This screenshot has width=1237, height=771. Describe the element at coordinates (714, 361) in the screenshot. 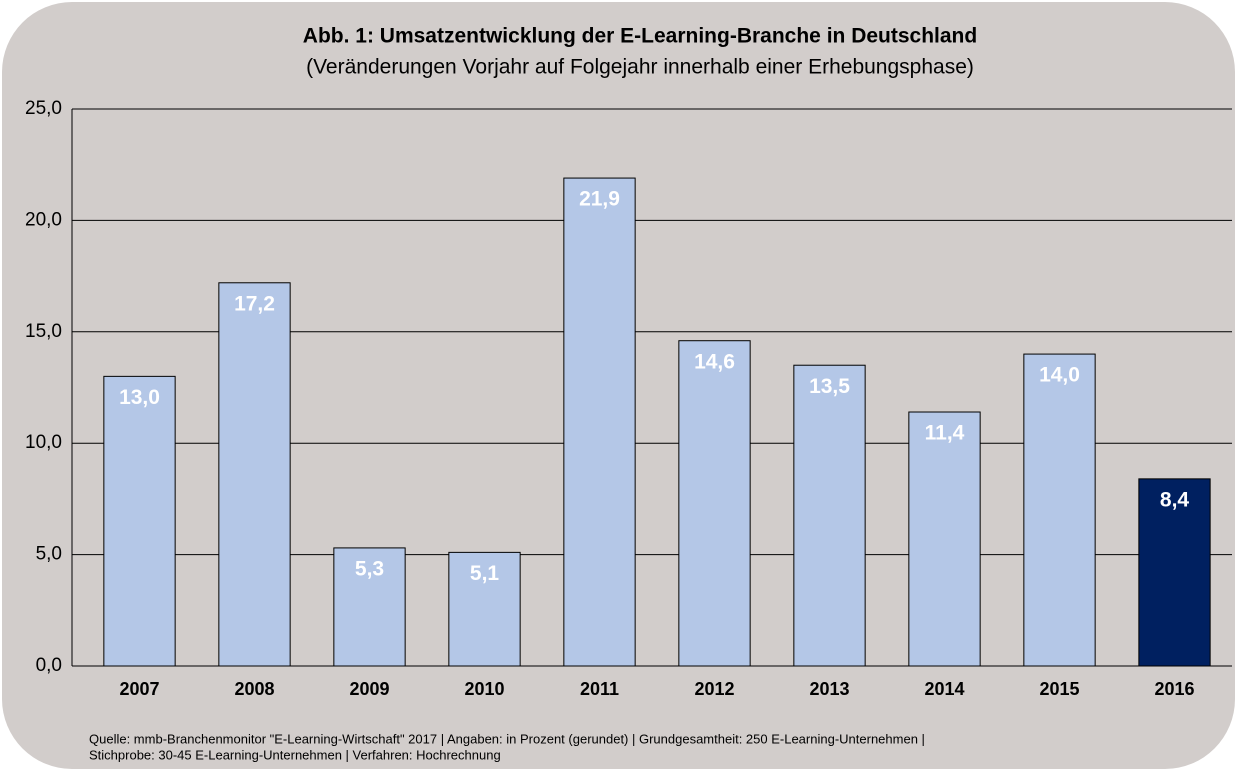

I see `data-label: 14,6` at that location.